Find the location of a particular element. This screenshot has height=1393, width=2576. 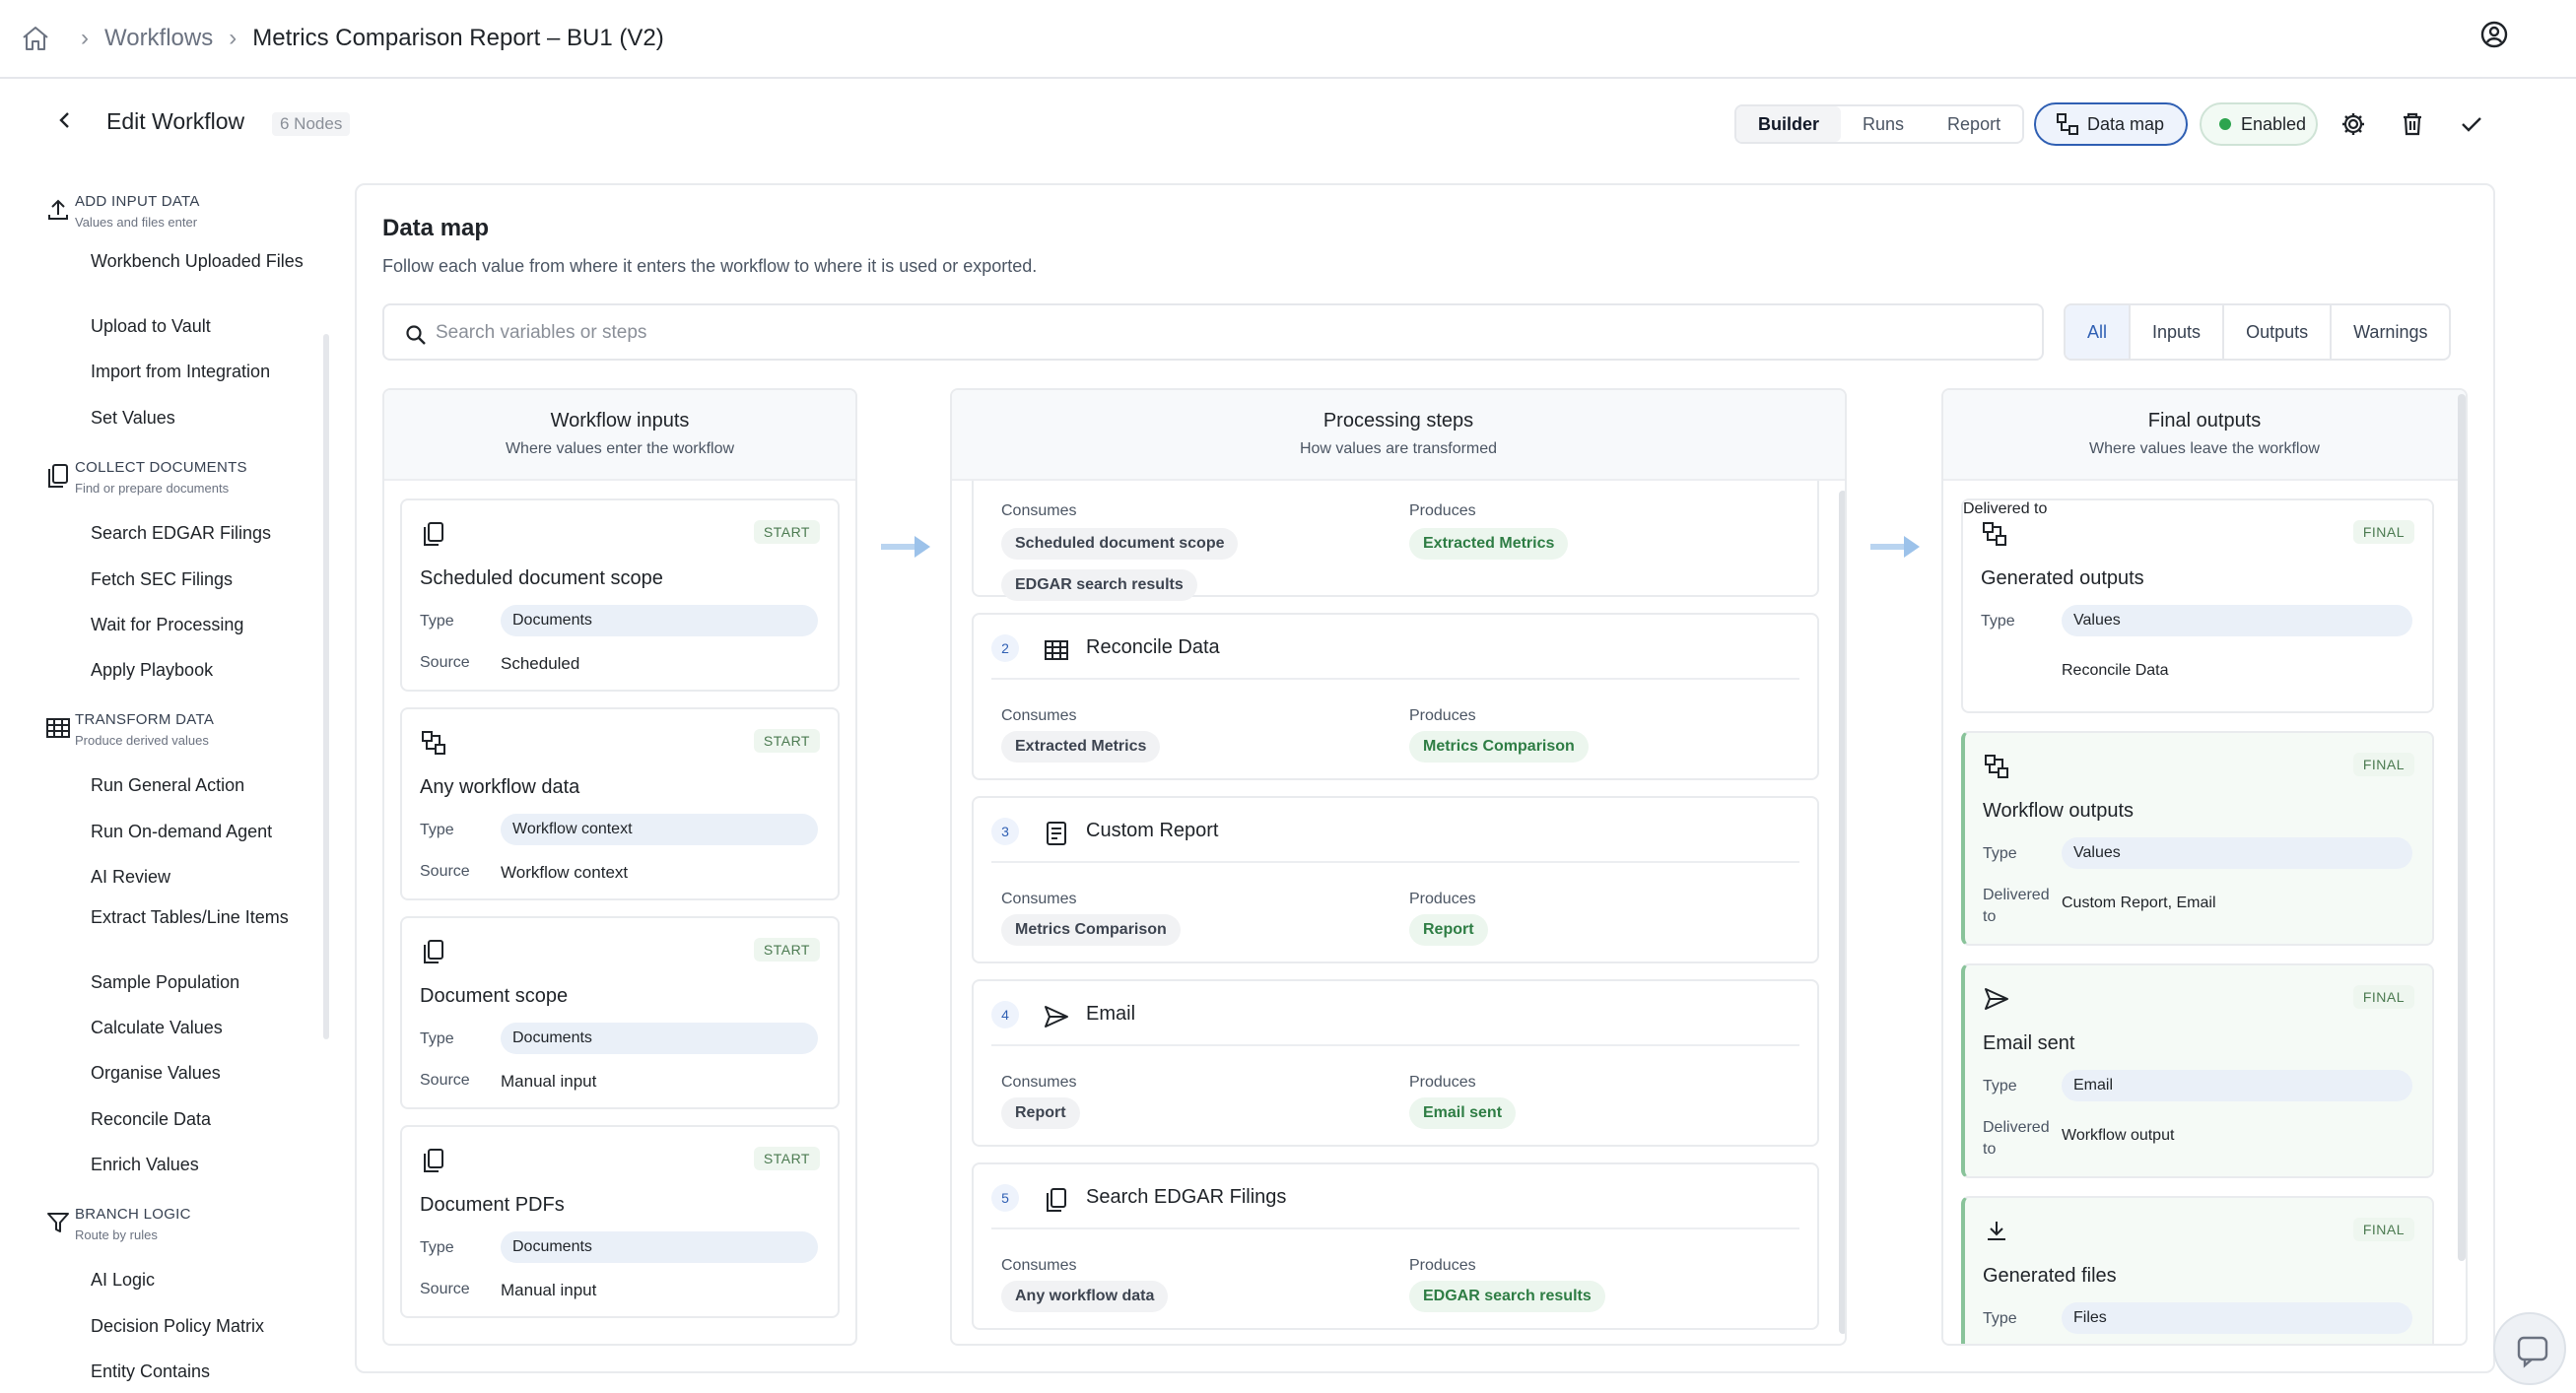

data-map-button: Data map is located at coordinates (2111, 124).